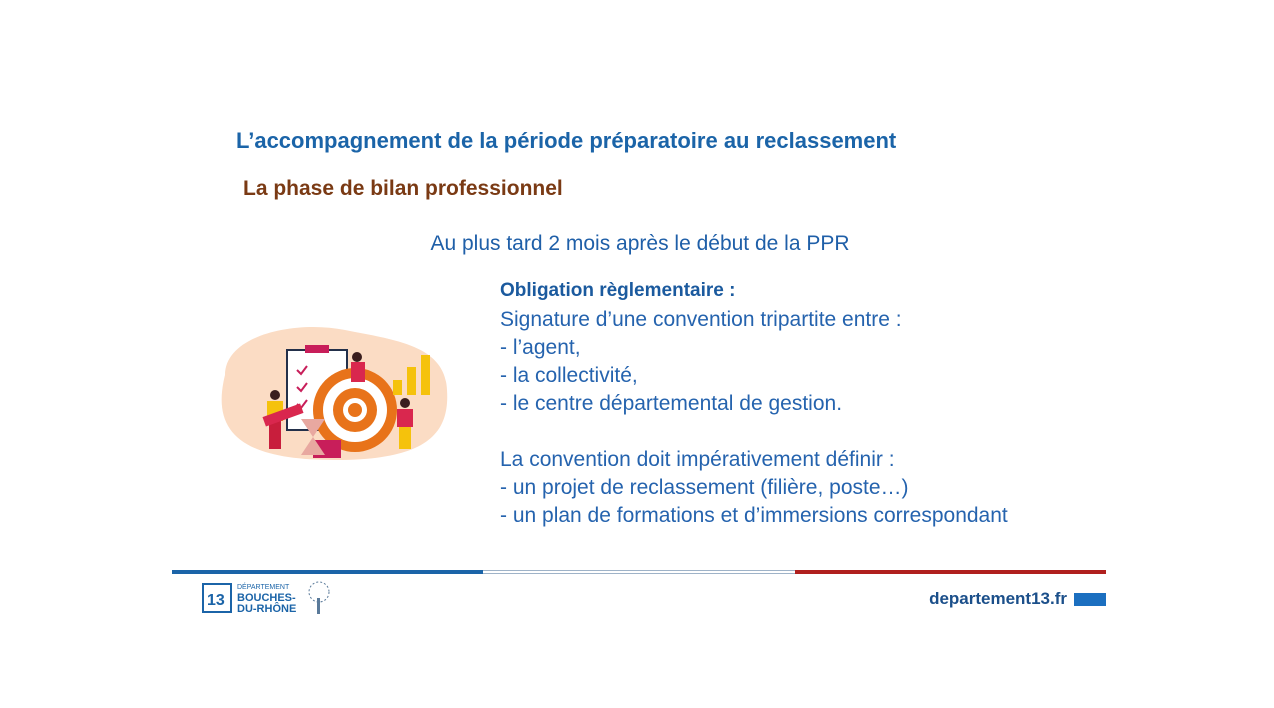  I want to click on obligation-heading: Obligation règlementaire :, so click(618, 290).